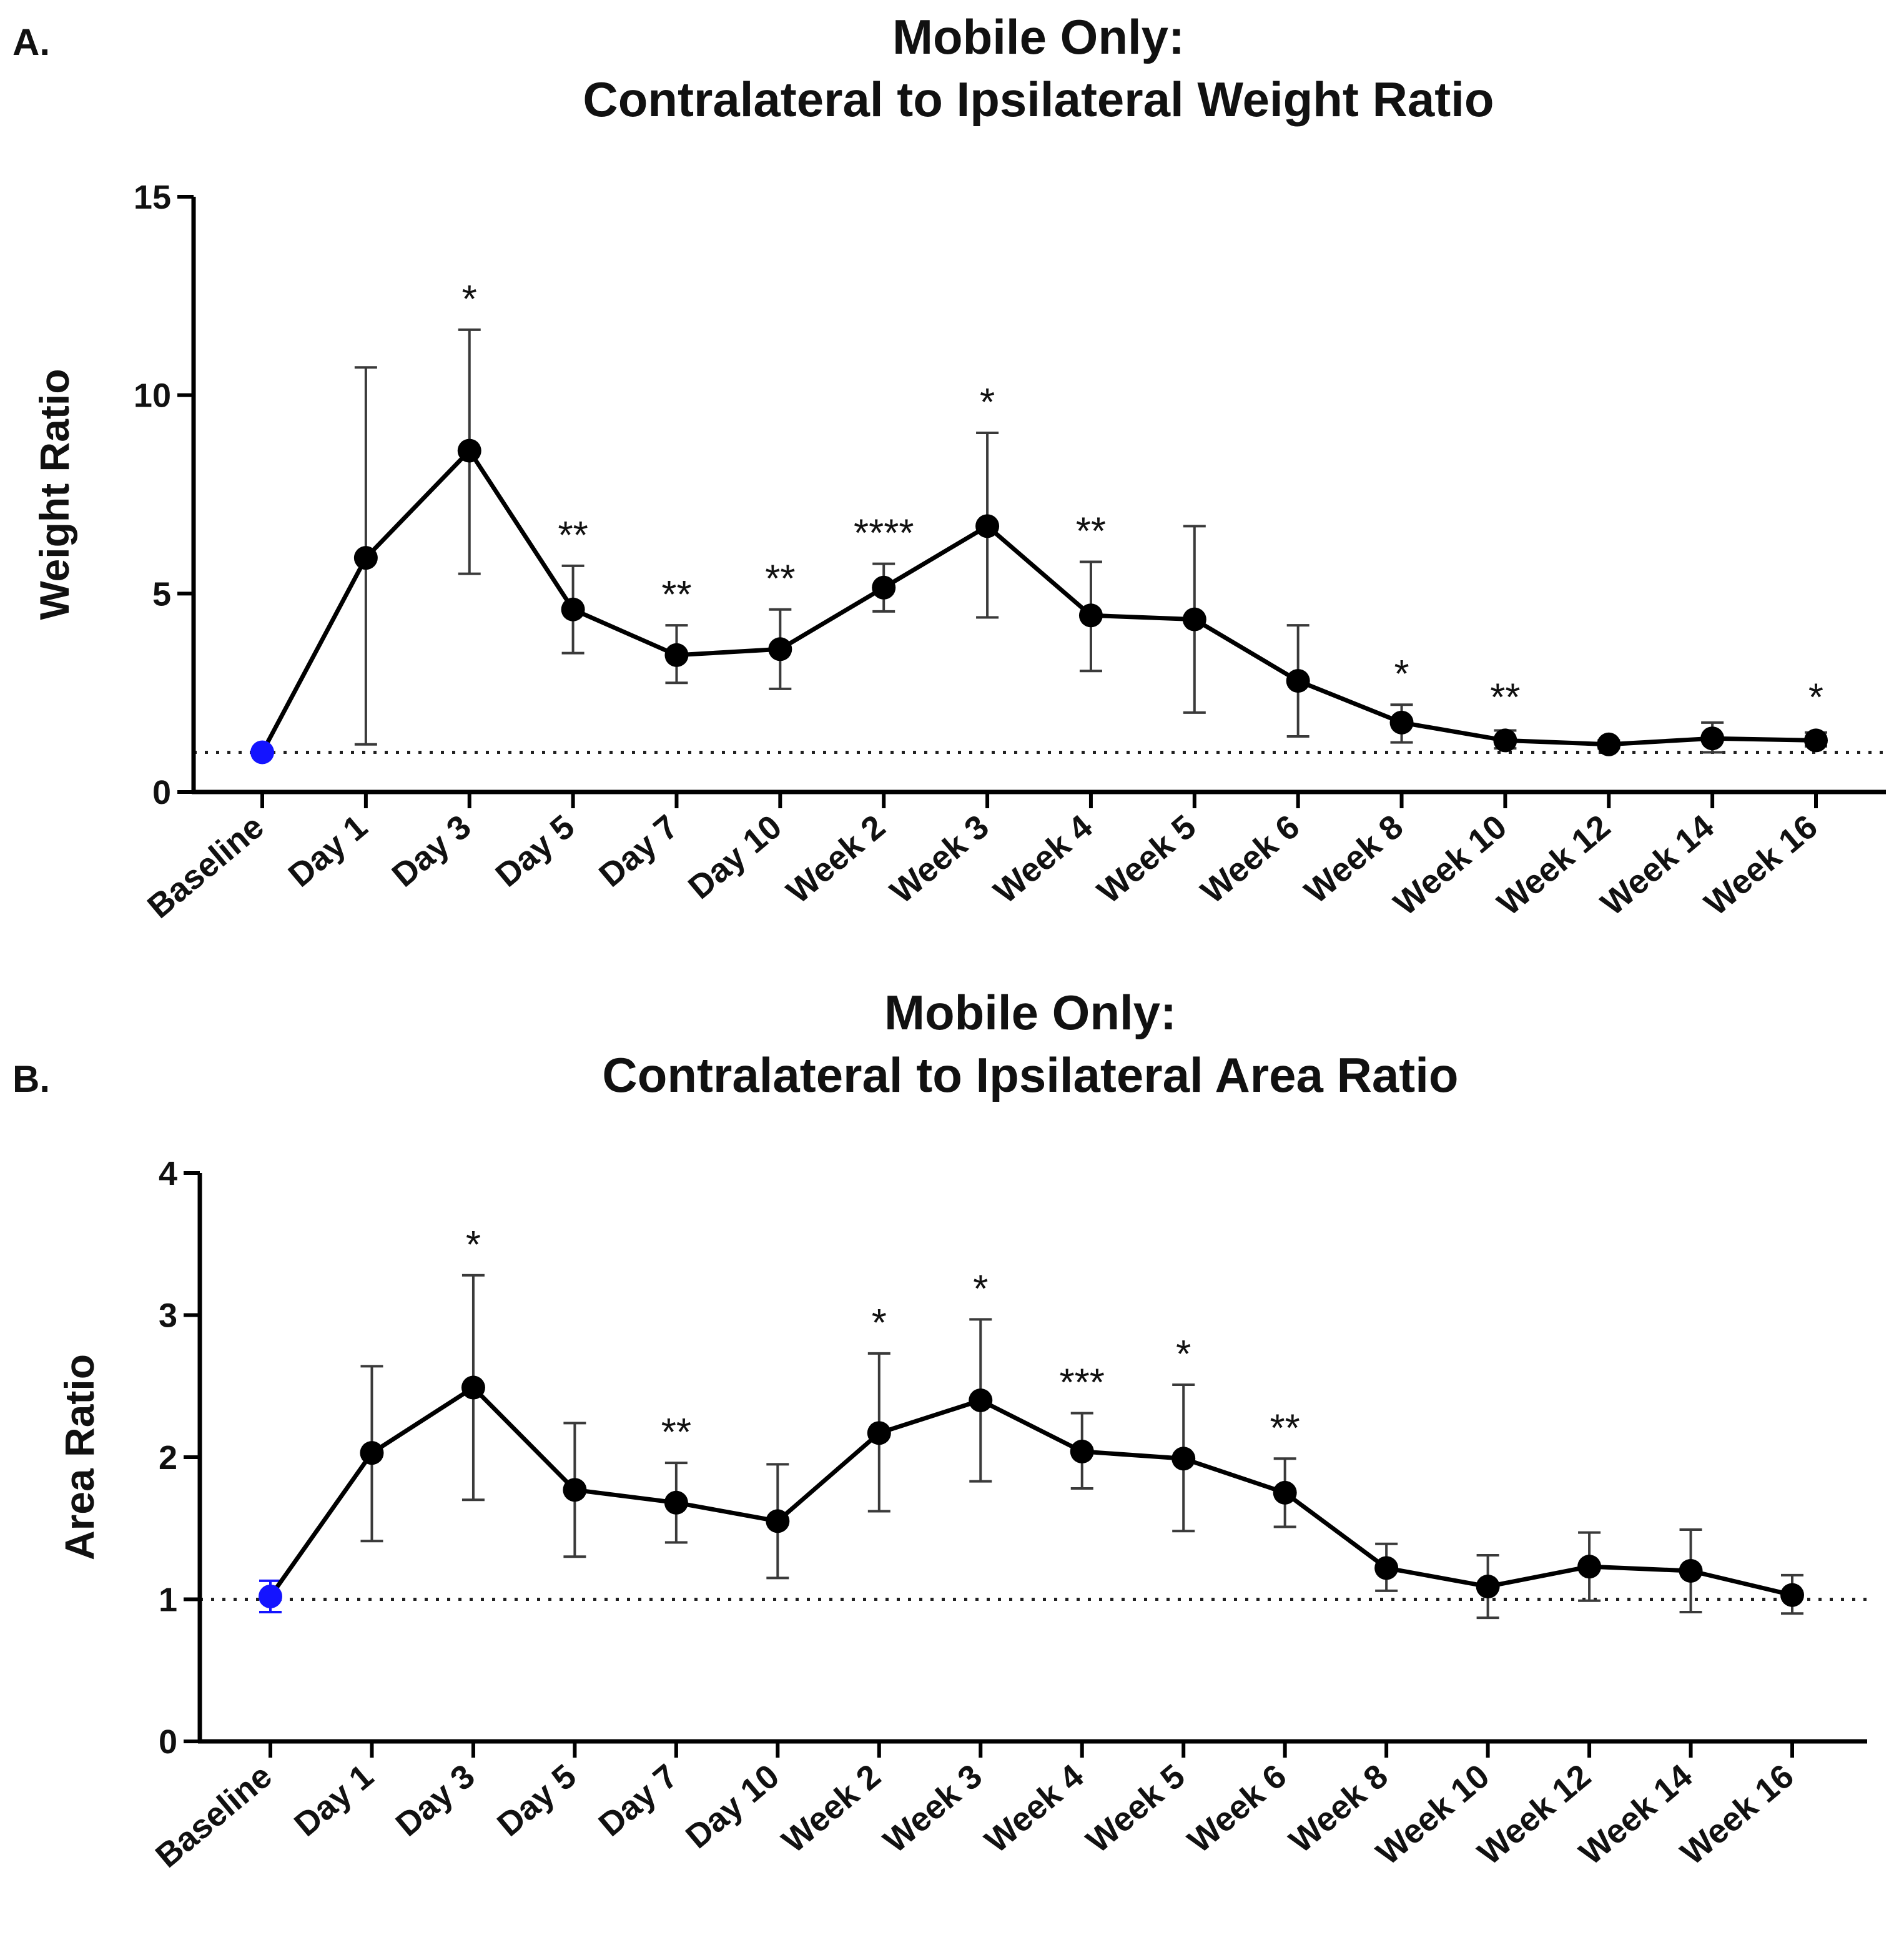 The height and width of the screenshot is (1955, 1904). What do you see at coordinates (153, 197) in the screenshot?
I see `y-tick-label: 15` at bounding box center [153, 197].